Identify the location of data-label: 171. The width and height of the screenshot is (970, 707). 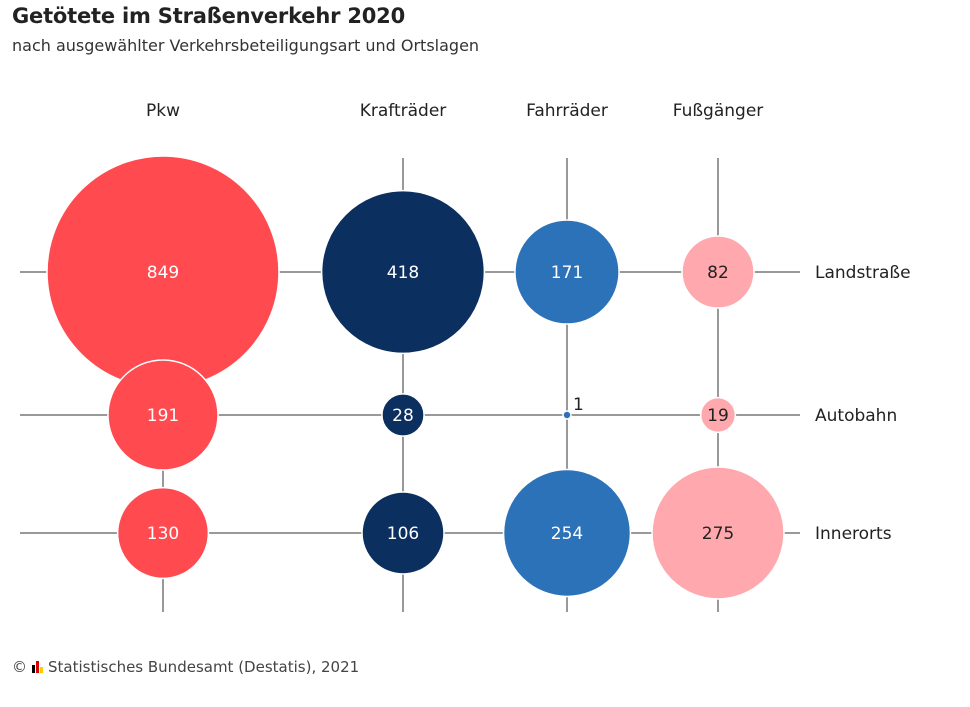
(567, 273).